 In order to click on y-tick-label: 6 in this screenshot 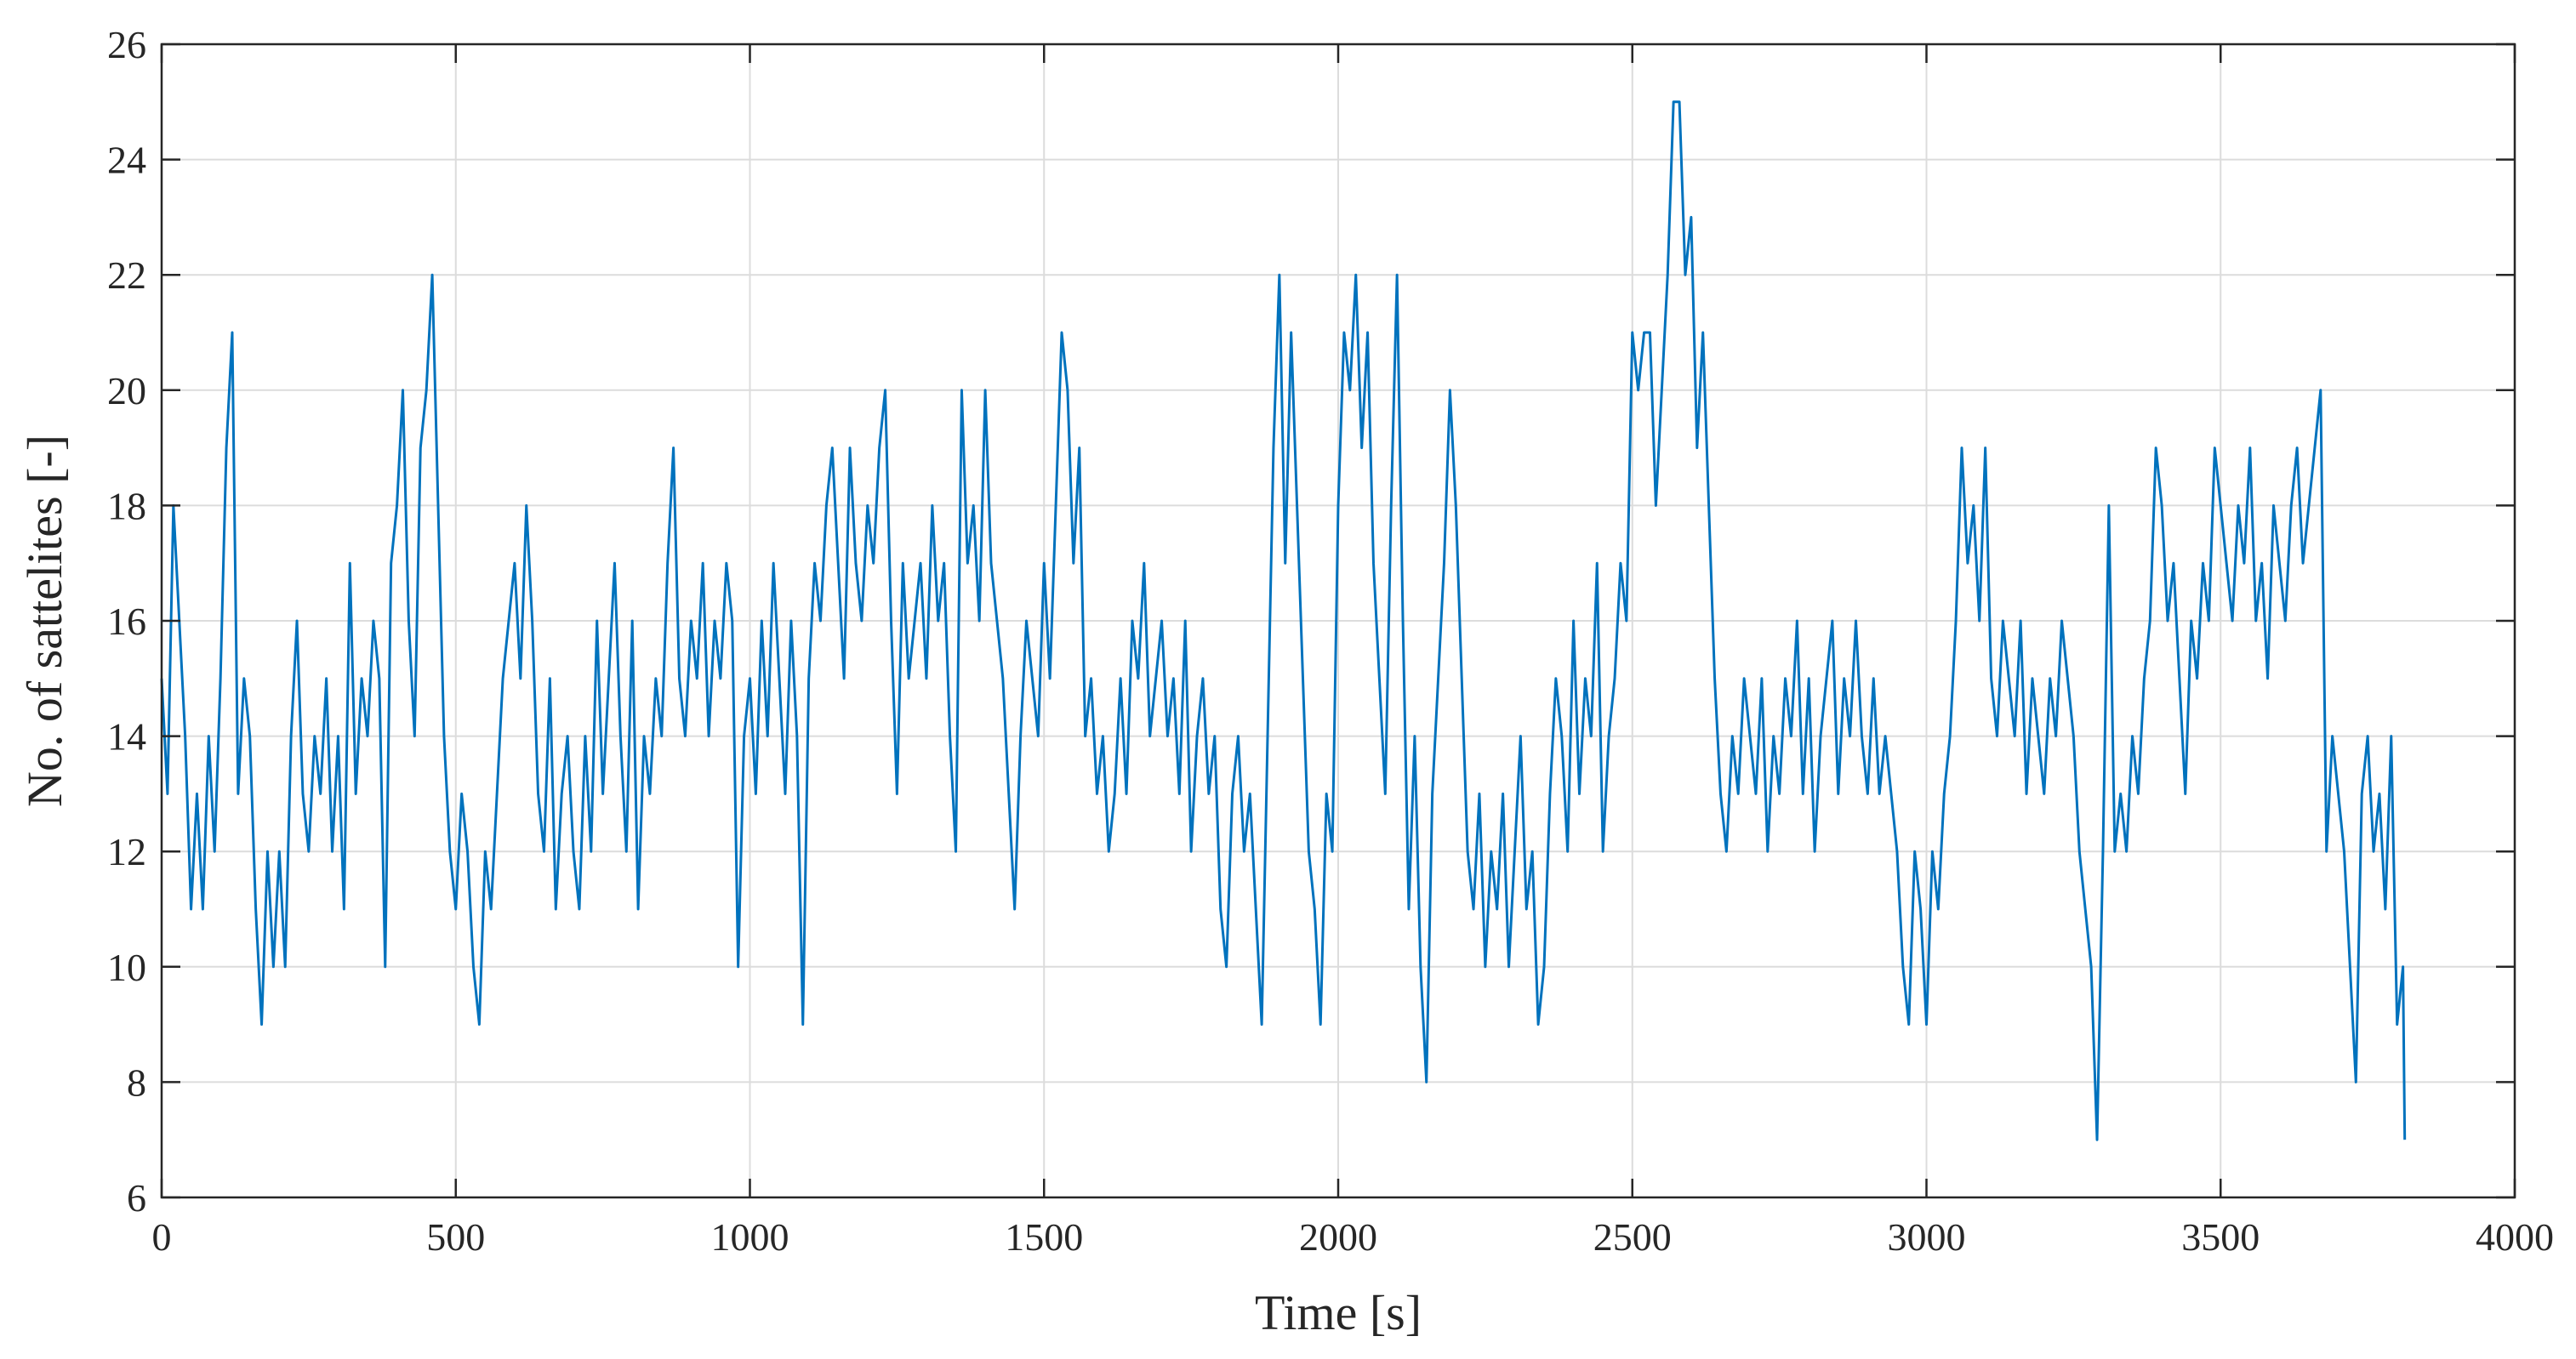, I will do `click(136, 1198)`.